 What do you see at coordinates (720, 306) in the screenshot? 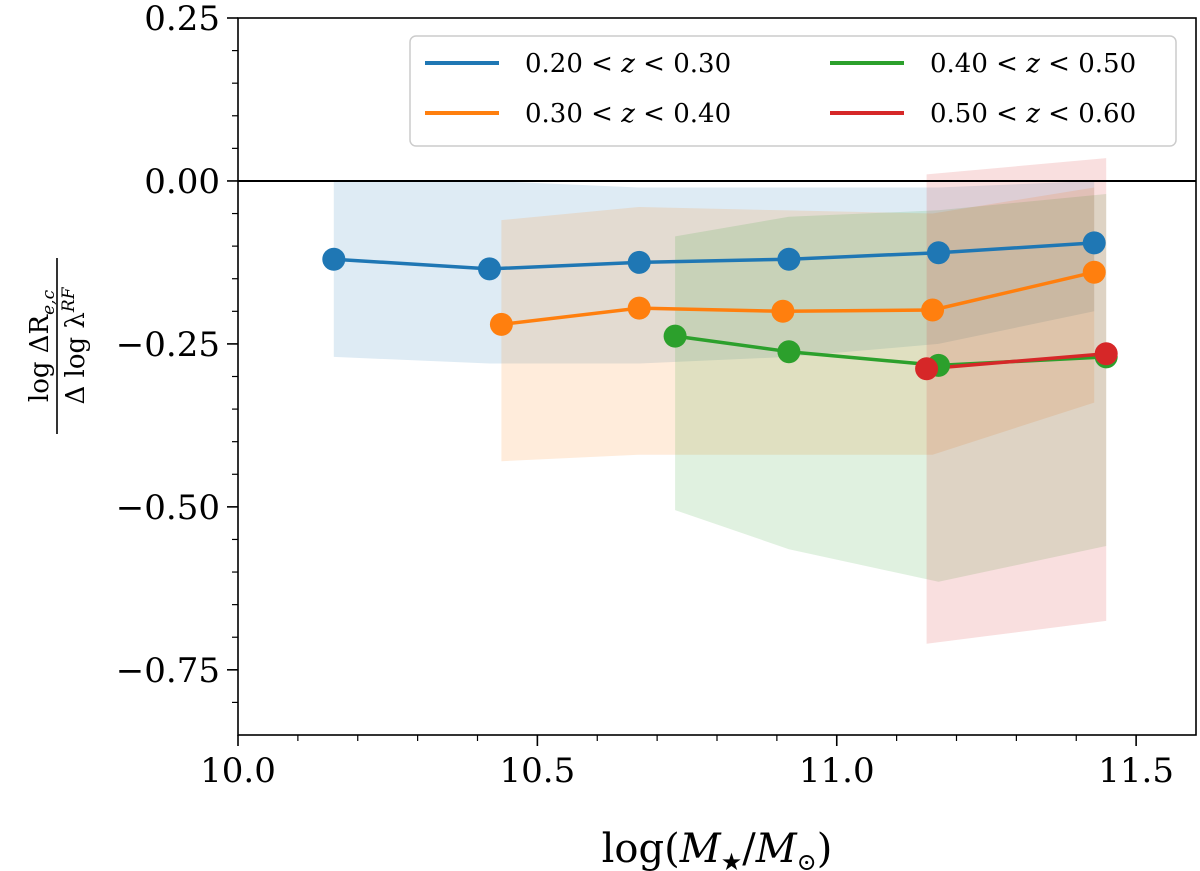
I see `series-points` at bounding box center [720, 306].